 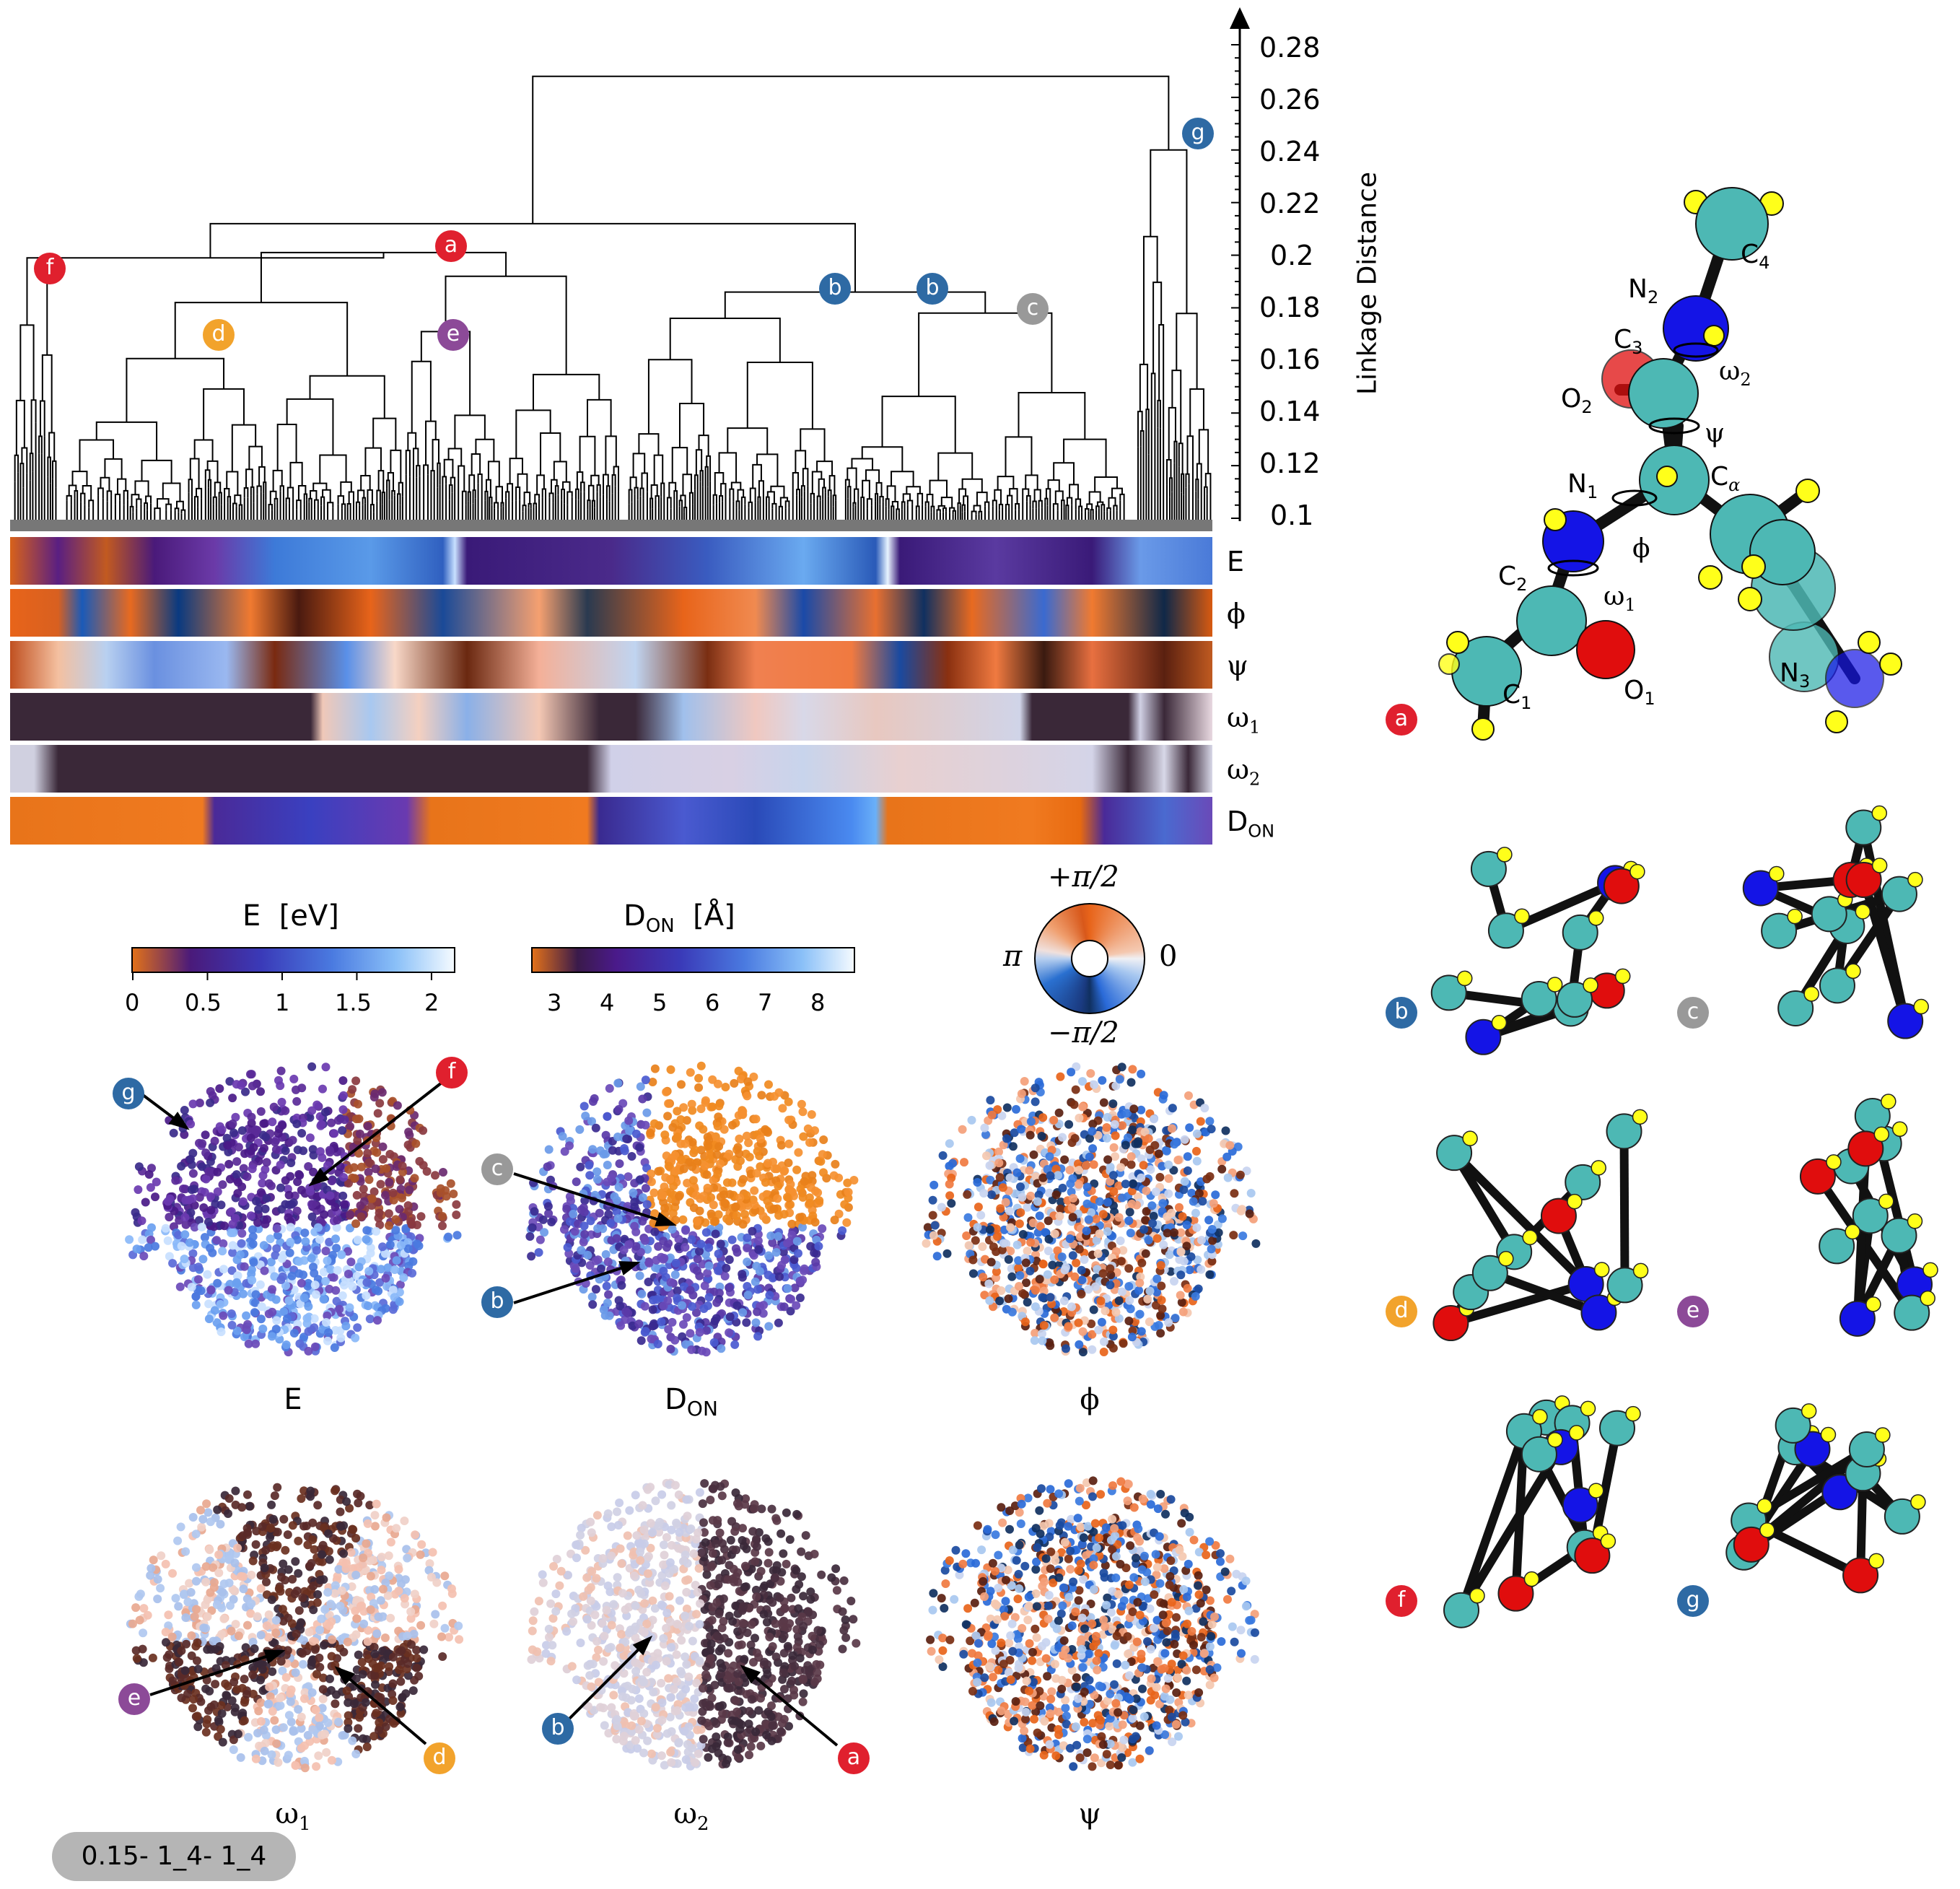 What do you see at coordinates (1236, 614) in the screenshot?
I see `strip-label-phi: ϕ` at bounding box center [1236, 614].